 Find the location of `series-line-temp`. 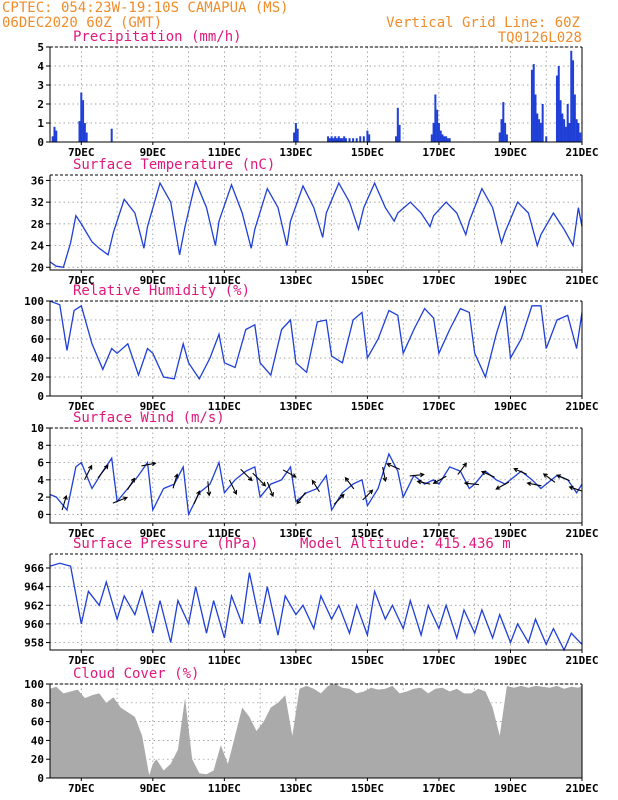

series-line-temp is located at coordinates (316, 224).